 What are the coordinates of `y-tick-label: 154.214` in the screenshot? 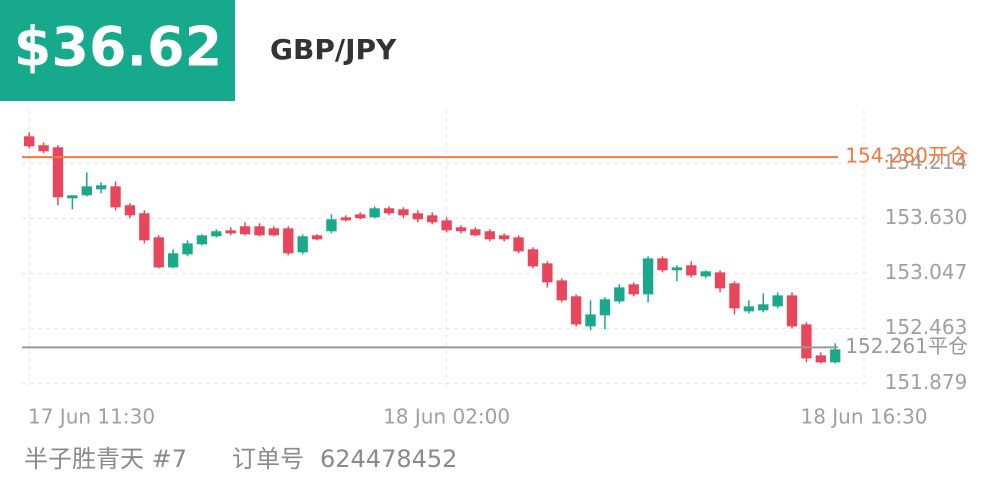 It's located at (926, 162).